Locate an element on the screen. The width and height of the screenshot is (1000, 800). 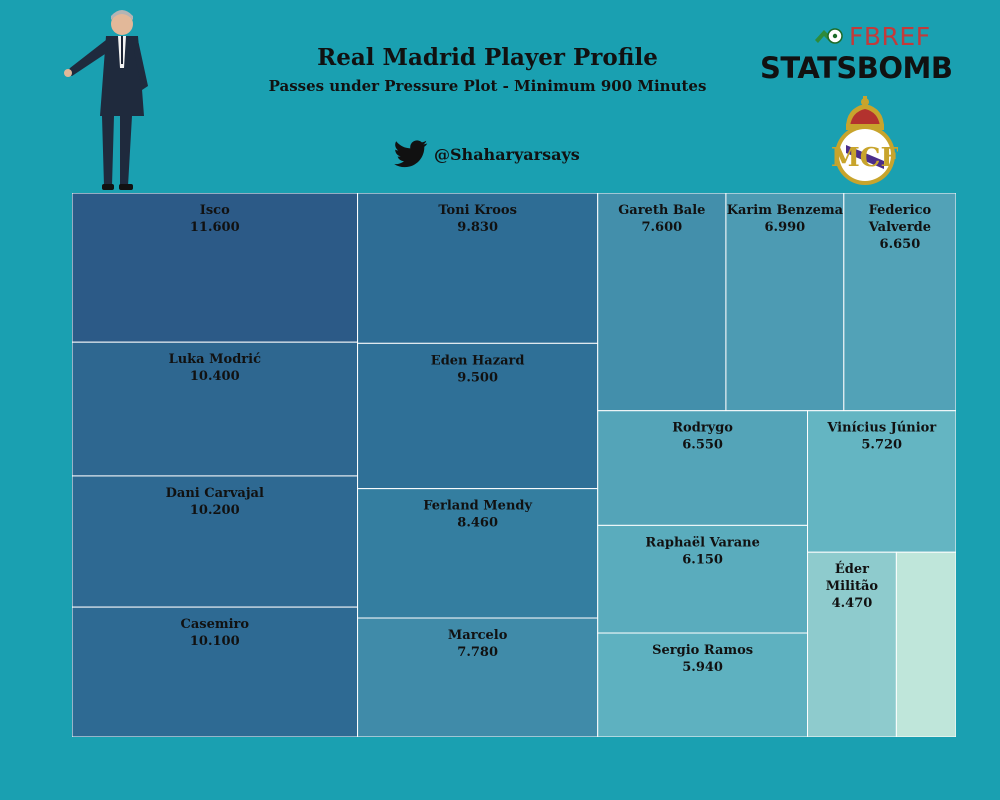
cell-value-label: 4.470 is located at coordinates (852, 603).